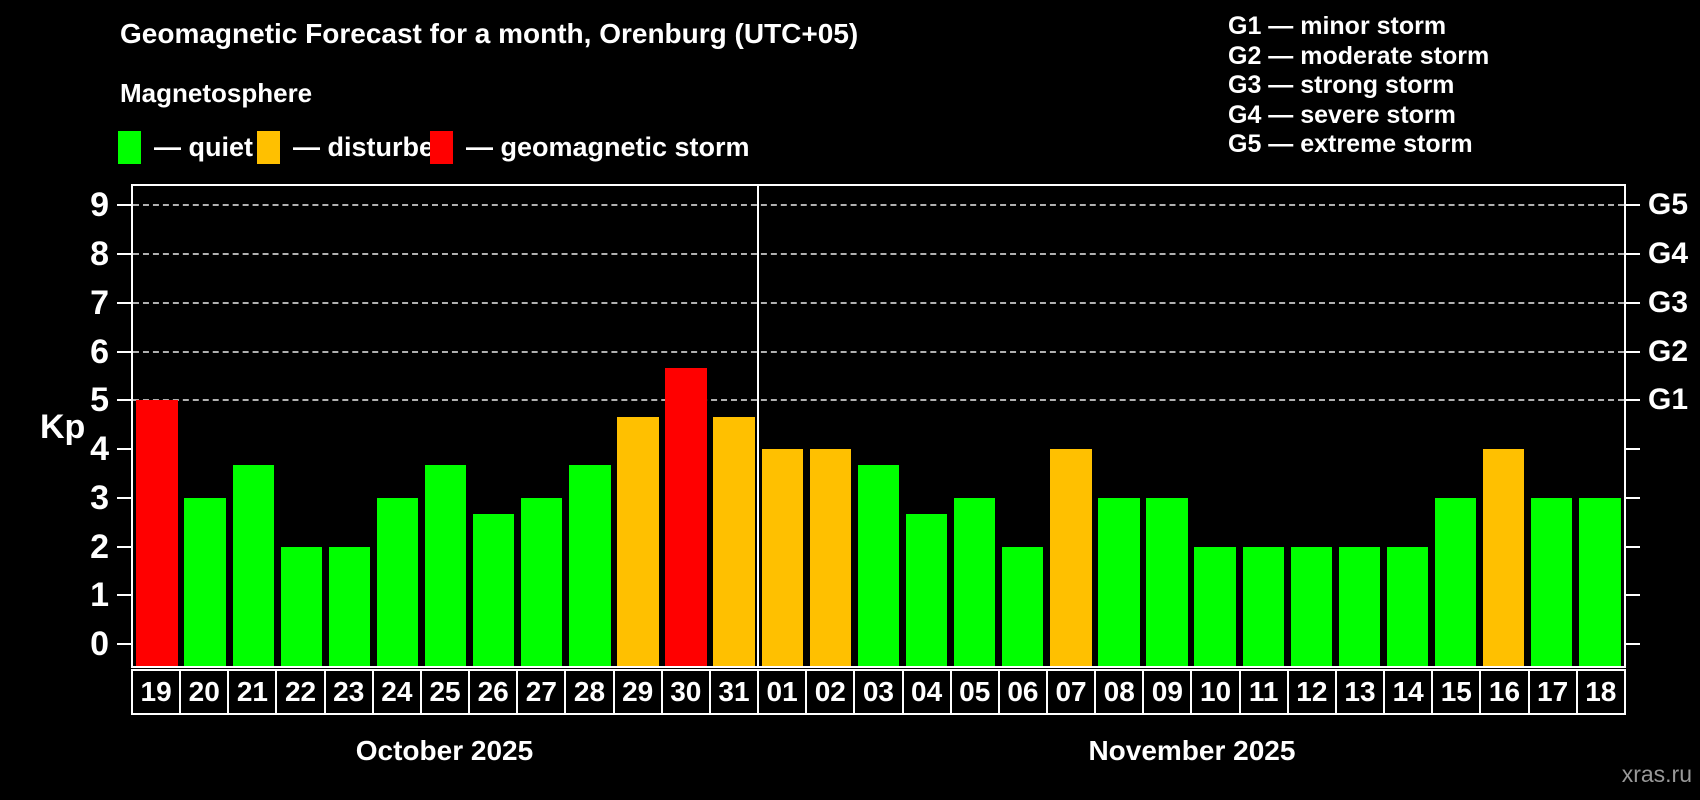  I want to click on legend-item-storm: — geomagnetic storm, so click(590, 147).